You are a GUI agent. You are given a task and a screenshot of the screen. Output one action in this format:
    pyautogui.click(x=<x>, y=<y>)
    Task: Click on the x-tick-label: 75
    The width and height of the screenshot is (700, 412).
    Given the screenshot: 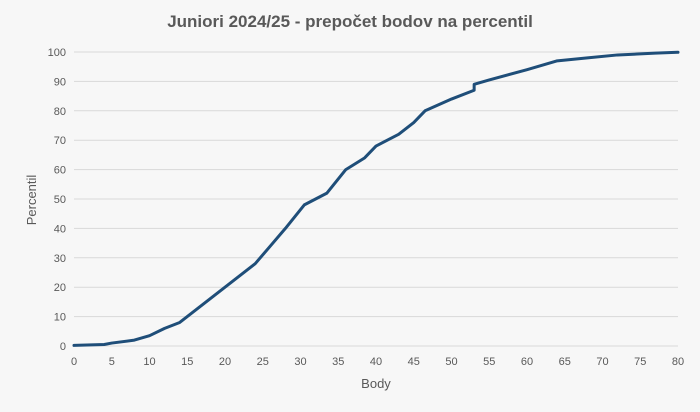 What is the action you would take?
    pyautogui.click(x=640, y=362)
    